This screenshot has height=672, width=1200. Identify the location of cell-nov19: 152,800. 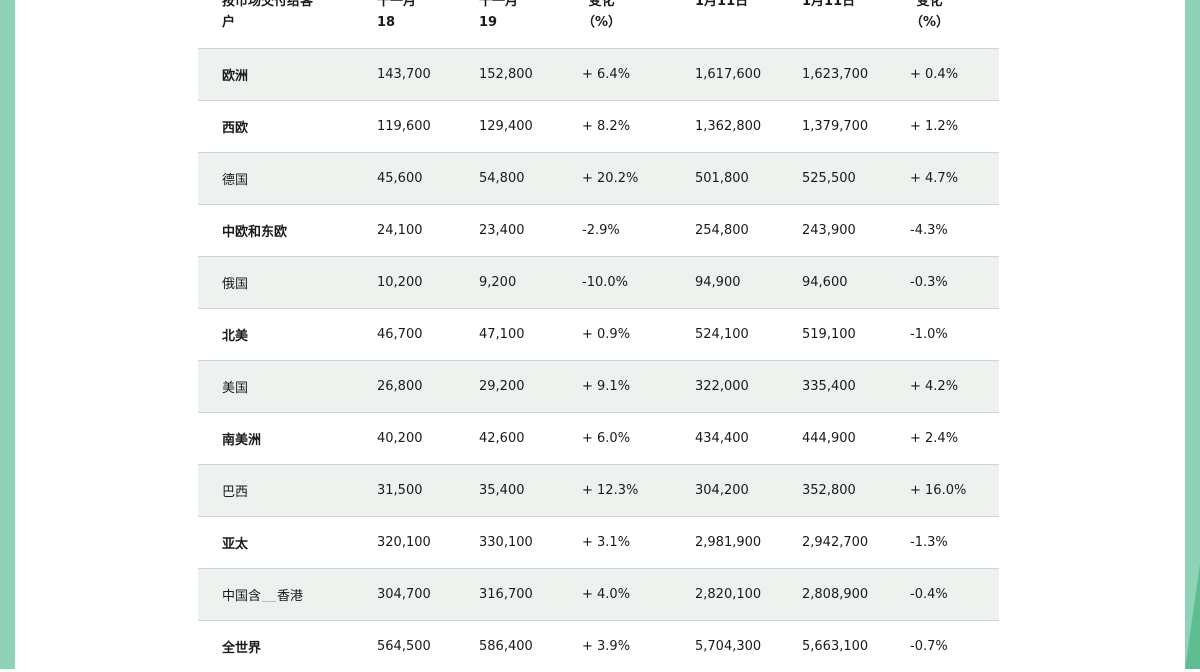
(506, 74).